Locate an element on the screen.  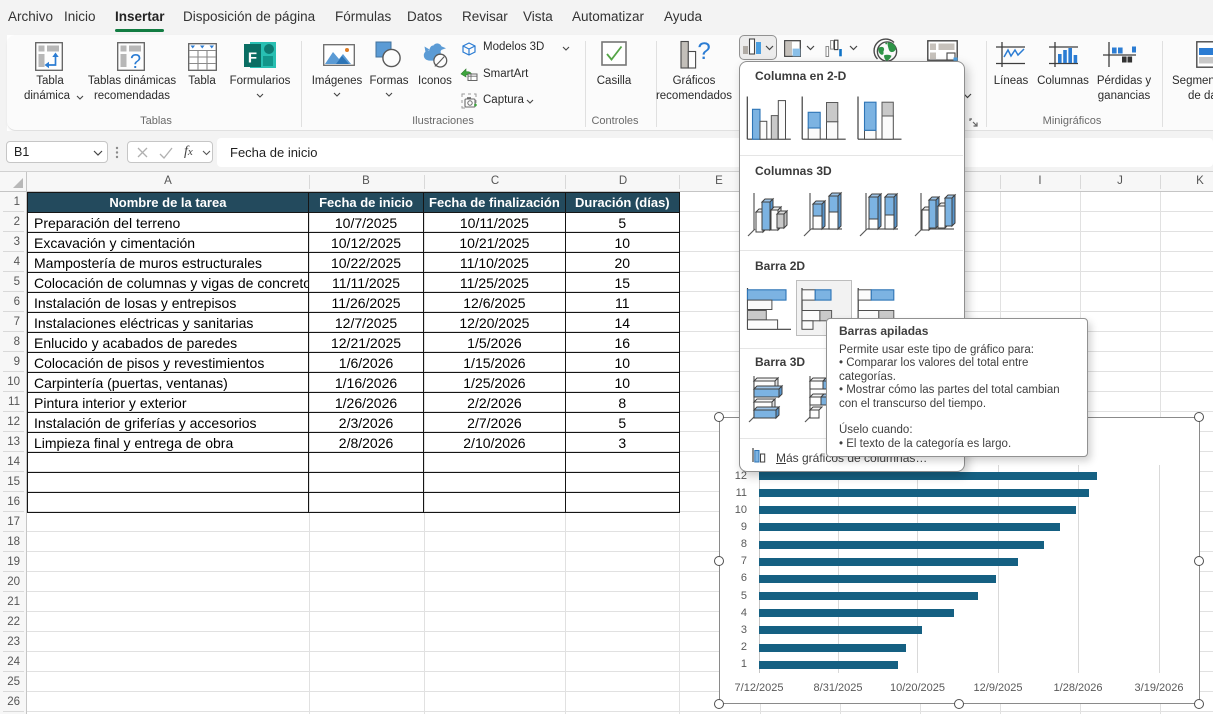
svg-text: F is located at coordinates (252, 58).